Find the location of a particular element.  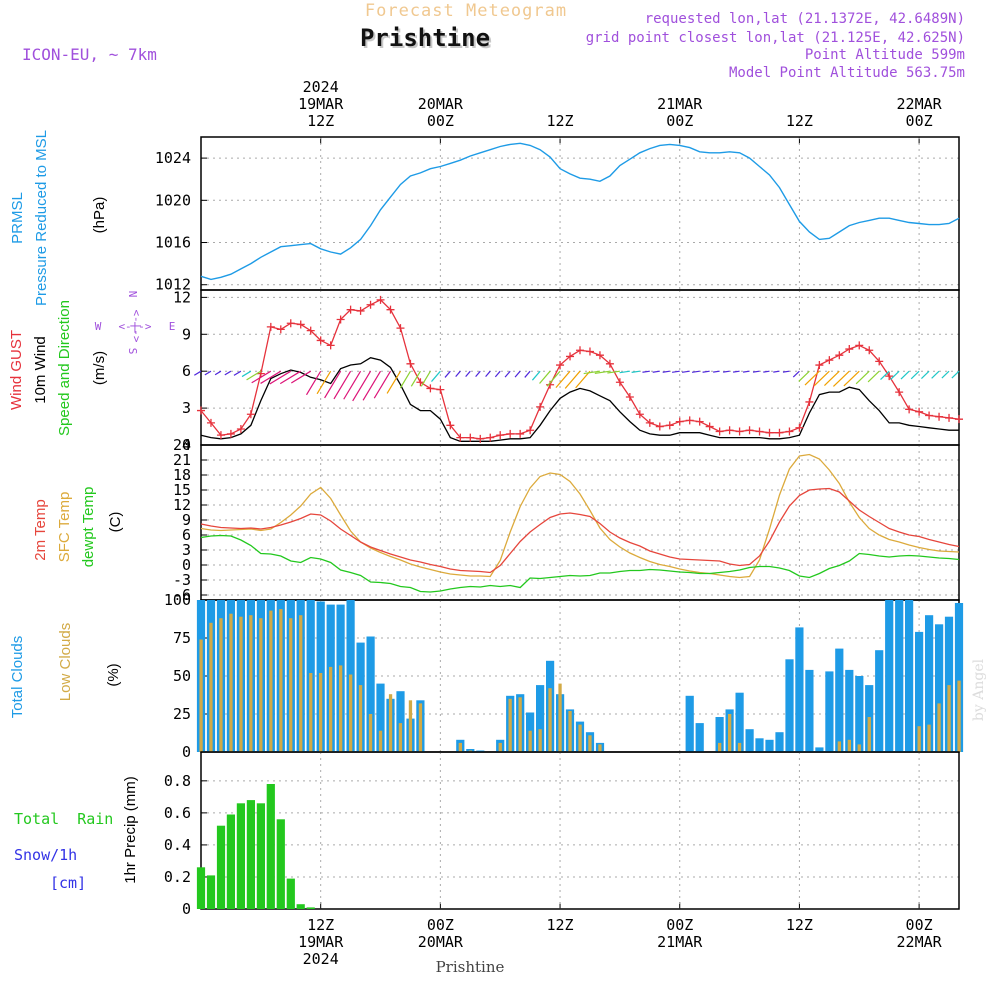

gust-line is located at coordinates (580, 369).